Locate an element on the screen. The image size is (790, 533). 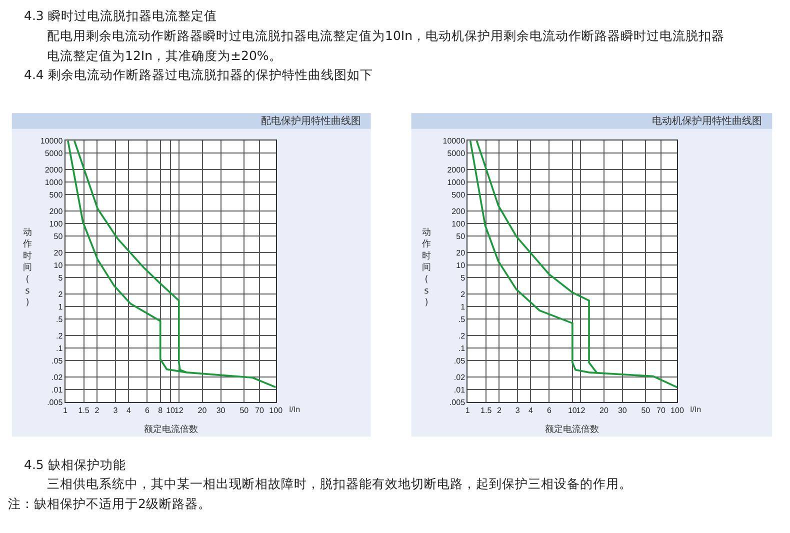
text: 配电用剩余电流动作断路器瞬时过电流脱扣器电流整定值为10In，电动机保护用剩余电流动作断路器瞬时过电流脱扣器电流整定值为12In，其准确度为±20%。 is located at coordinates (386, 45).